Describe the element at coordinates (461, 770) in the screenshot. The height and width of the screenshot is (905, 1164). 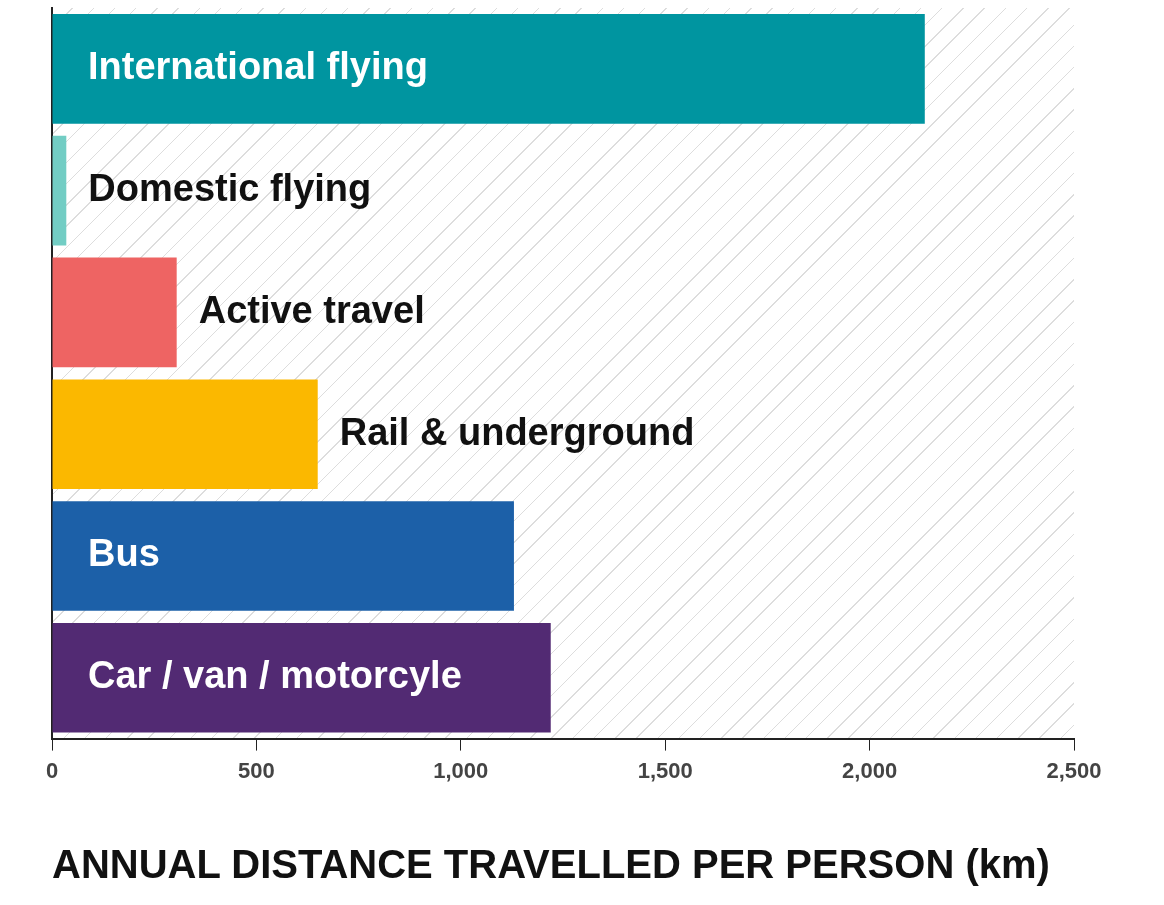
I see `x-tick-label: 1,000` at that location.